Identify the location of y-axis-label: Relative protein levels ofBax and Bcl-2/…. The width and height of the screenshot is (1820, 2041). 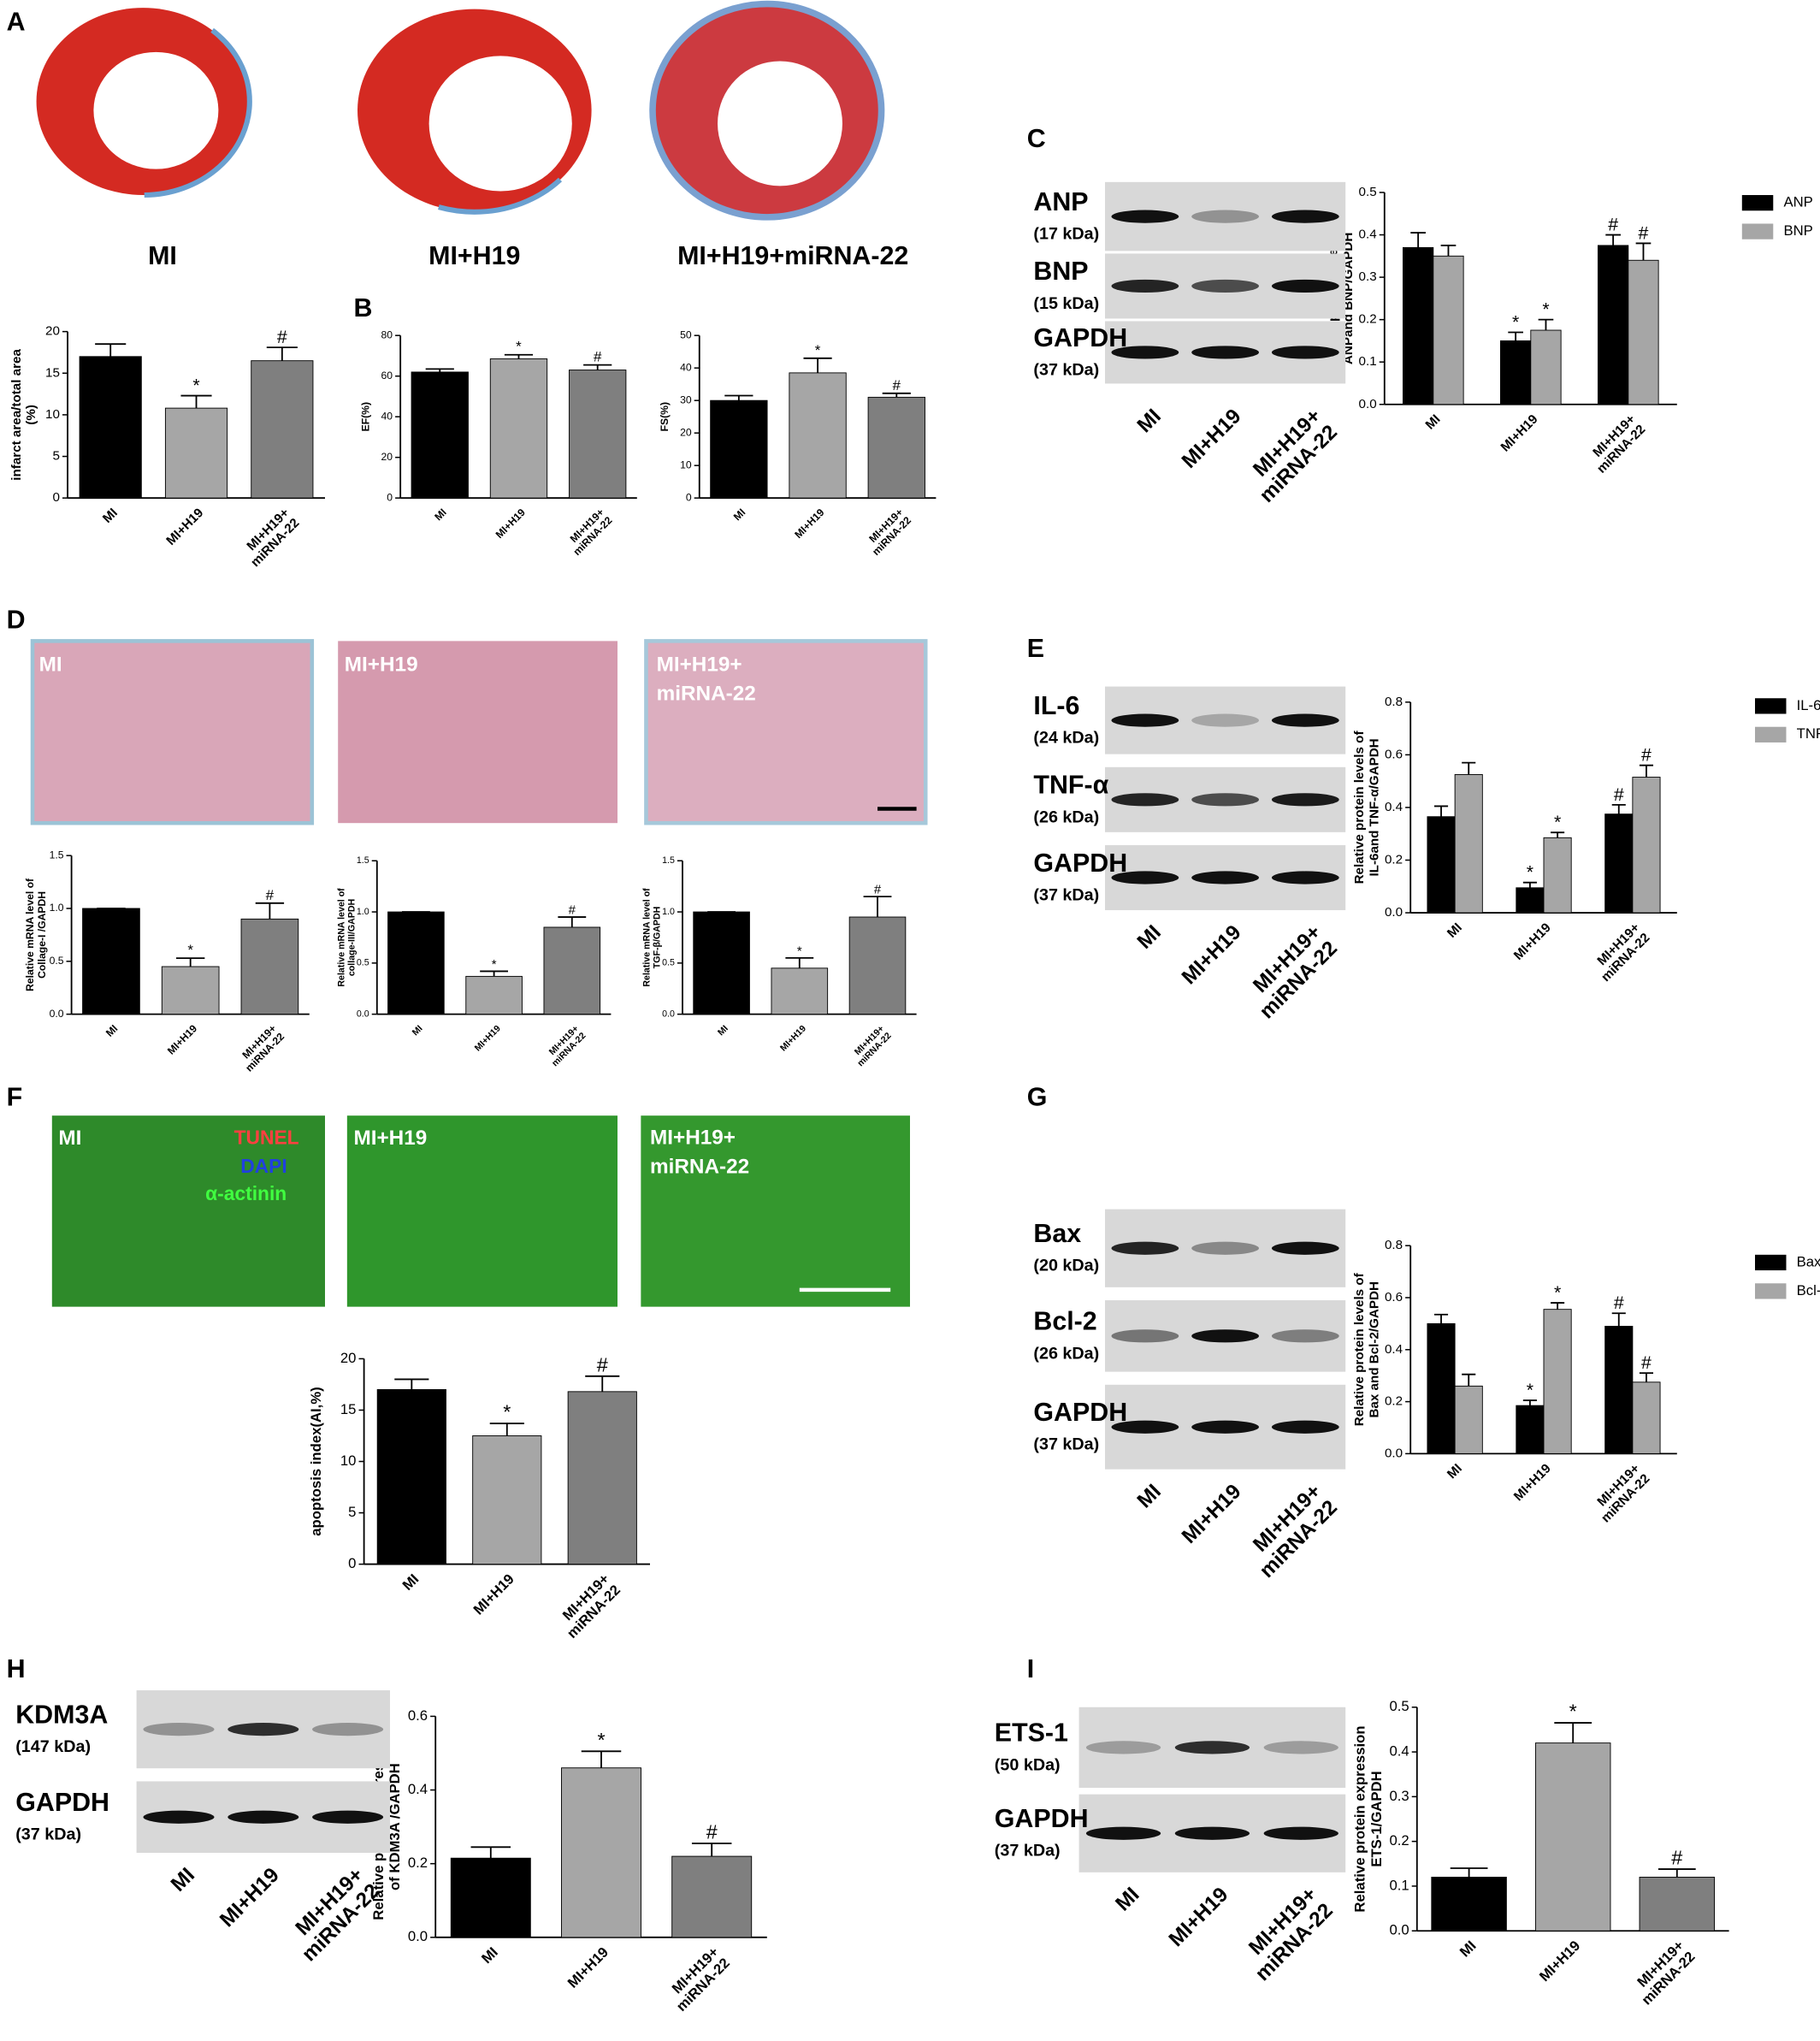
(1367, 1349).